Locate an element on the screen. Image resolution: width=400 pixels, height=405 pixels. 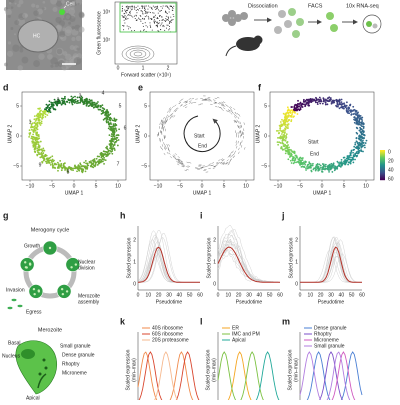
x-axis-label: UMAP 1 is located at coordinates (202, 193).